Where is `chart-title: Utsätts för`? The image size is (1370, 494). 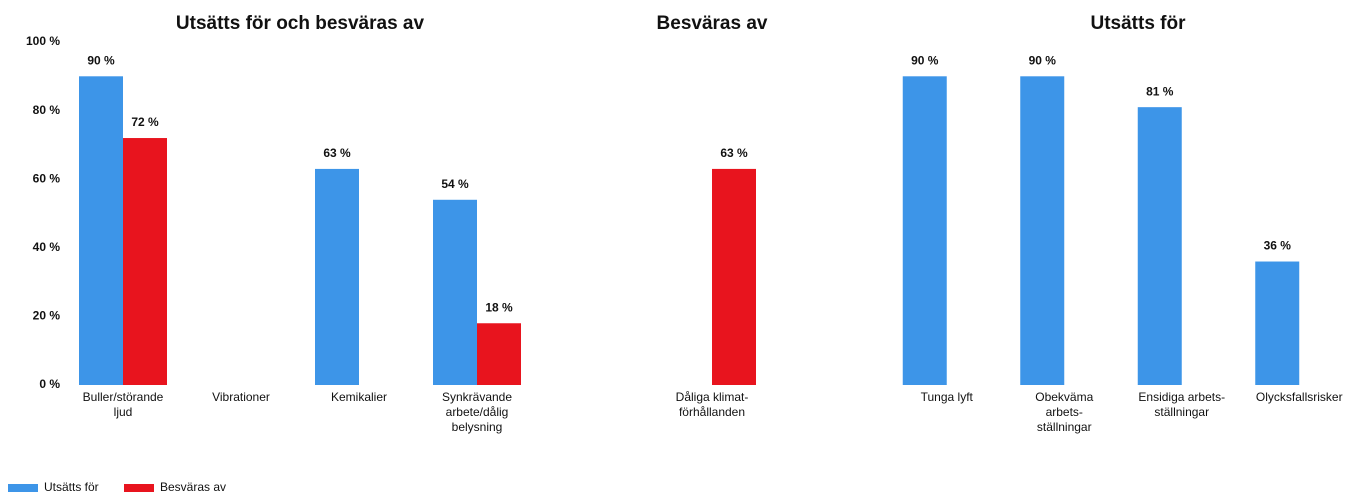
chart-title: Utsätts för is located at coordinates (1138, 23).